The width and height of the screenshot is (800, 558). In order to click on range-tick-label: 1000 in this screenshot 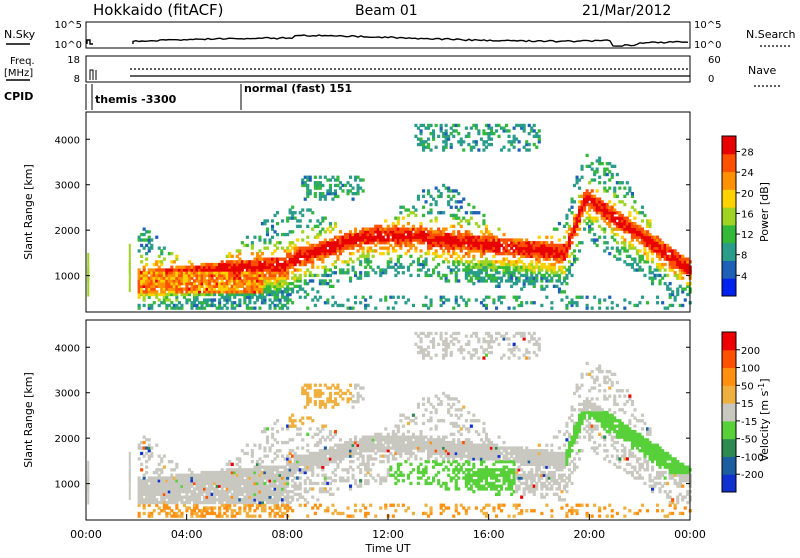, I will do `click(67, 277)`.